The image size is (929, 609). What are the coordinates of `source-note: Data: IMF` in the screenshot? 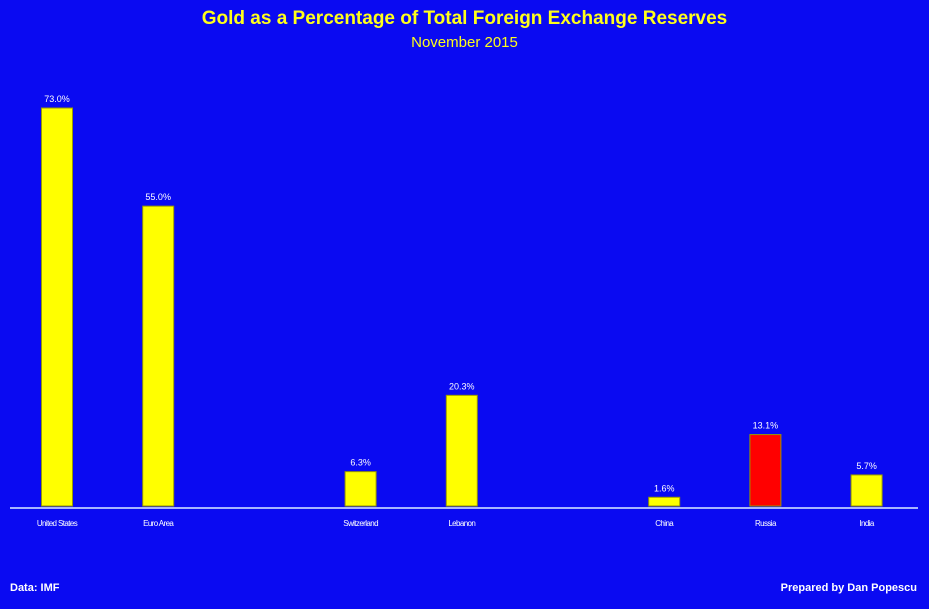 It's located at (35, 588).